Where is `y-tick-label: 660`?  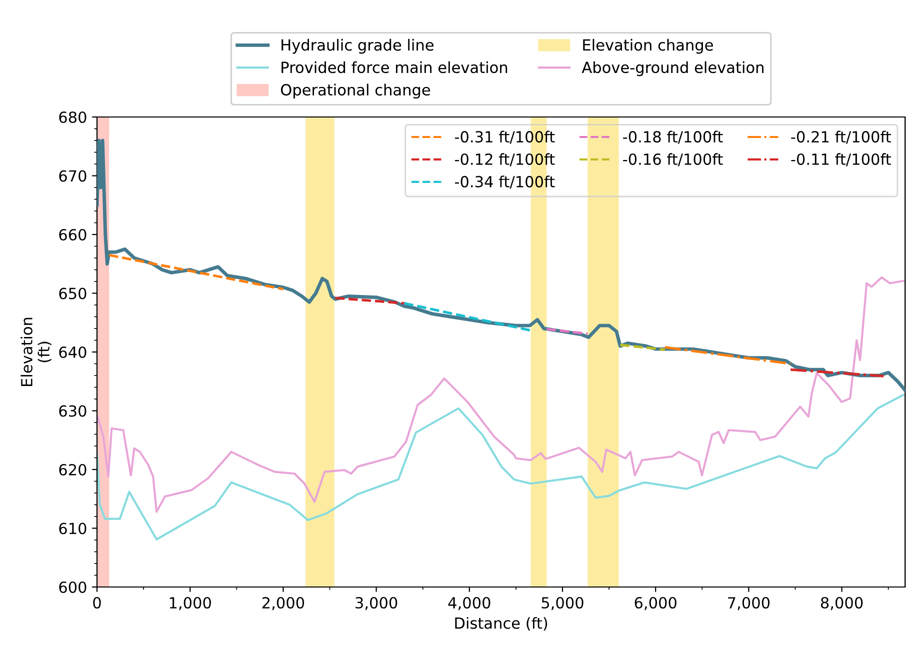
y-tick-label: 660 is located at coordinates (72, 234).